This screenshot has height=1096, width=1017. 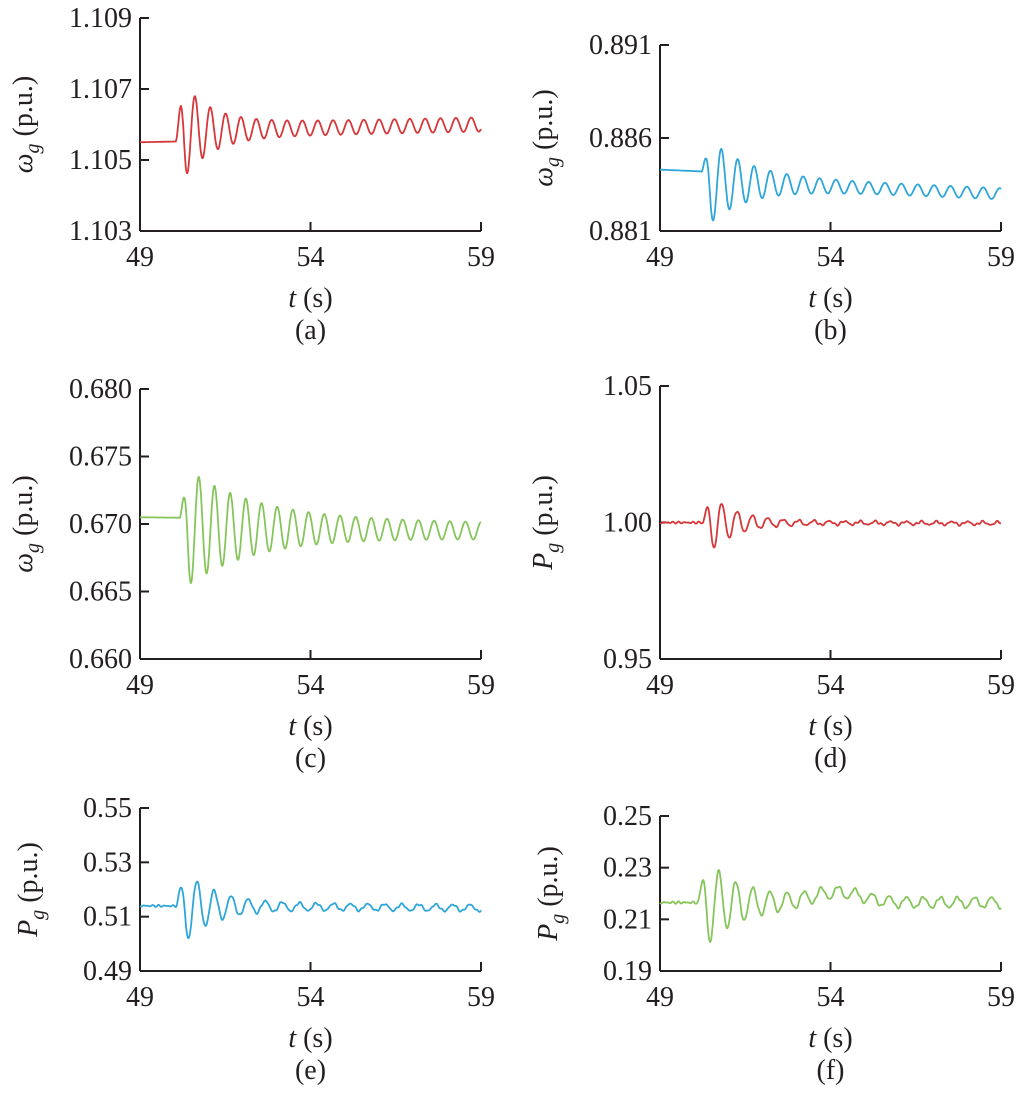 What do you see at coordinates (310, 1070) in the screenshot?
I see `panel-caption: (e)` at bounding box center [310, 1070].